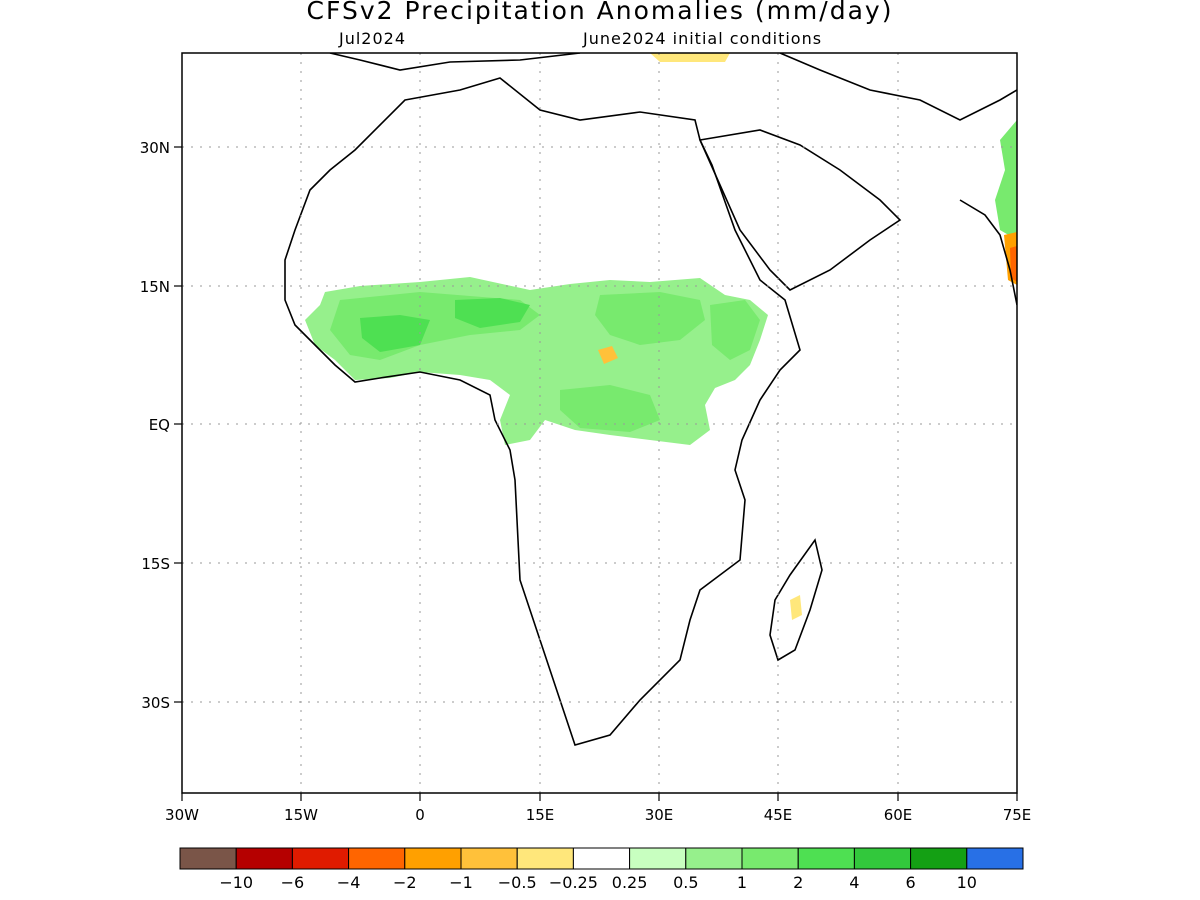 This screenshot has width=1200, height=900. I want to click on colorbar-label: 0.25, so click(630, 882).